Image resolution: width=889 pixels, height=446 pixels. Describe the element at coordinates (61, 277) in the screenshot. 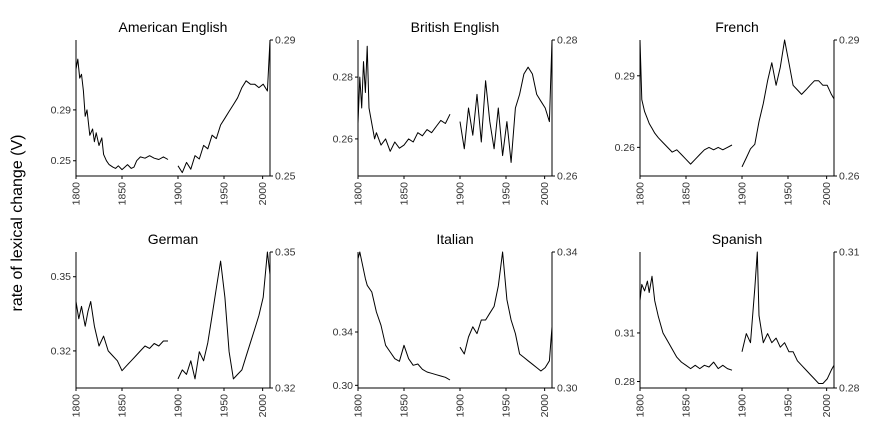

I see `left-y-tick-label: 0.35` at that location.